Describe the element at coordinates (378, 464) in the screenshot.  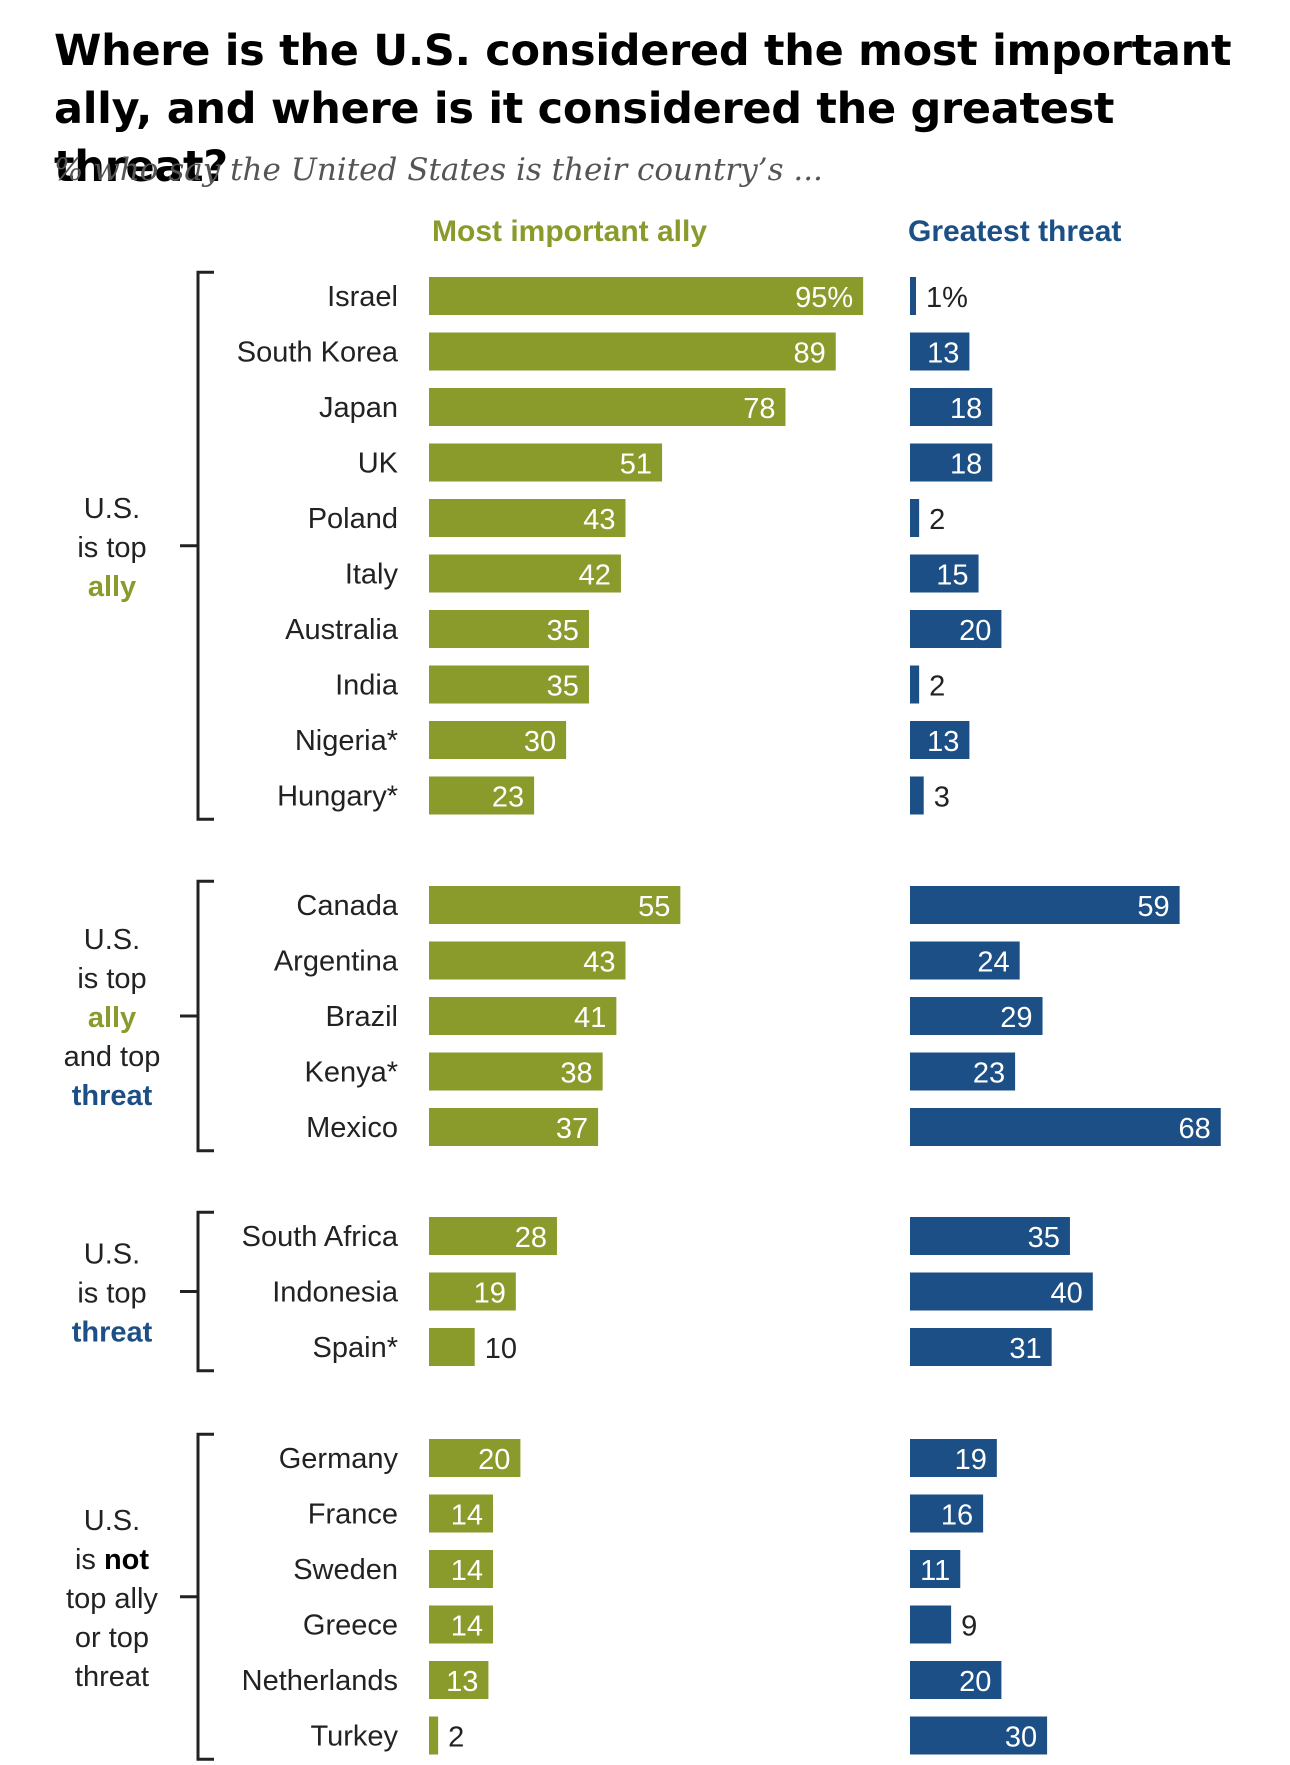
I see `country-label: UK` at that location.